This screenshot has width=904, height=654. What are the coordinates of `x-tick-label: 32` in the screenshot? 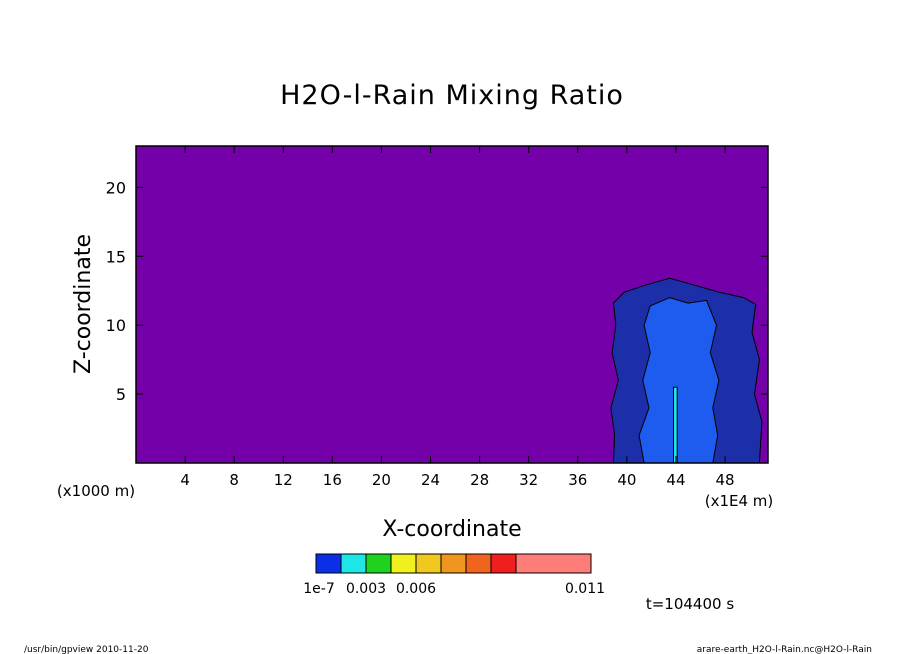 It's located at (528, 480).